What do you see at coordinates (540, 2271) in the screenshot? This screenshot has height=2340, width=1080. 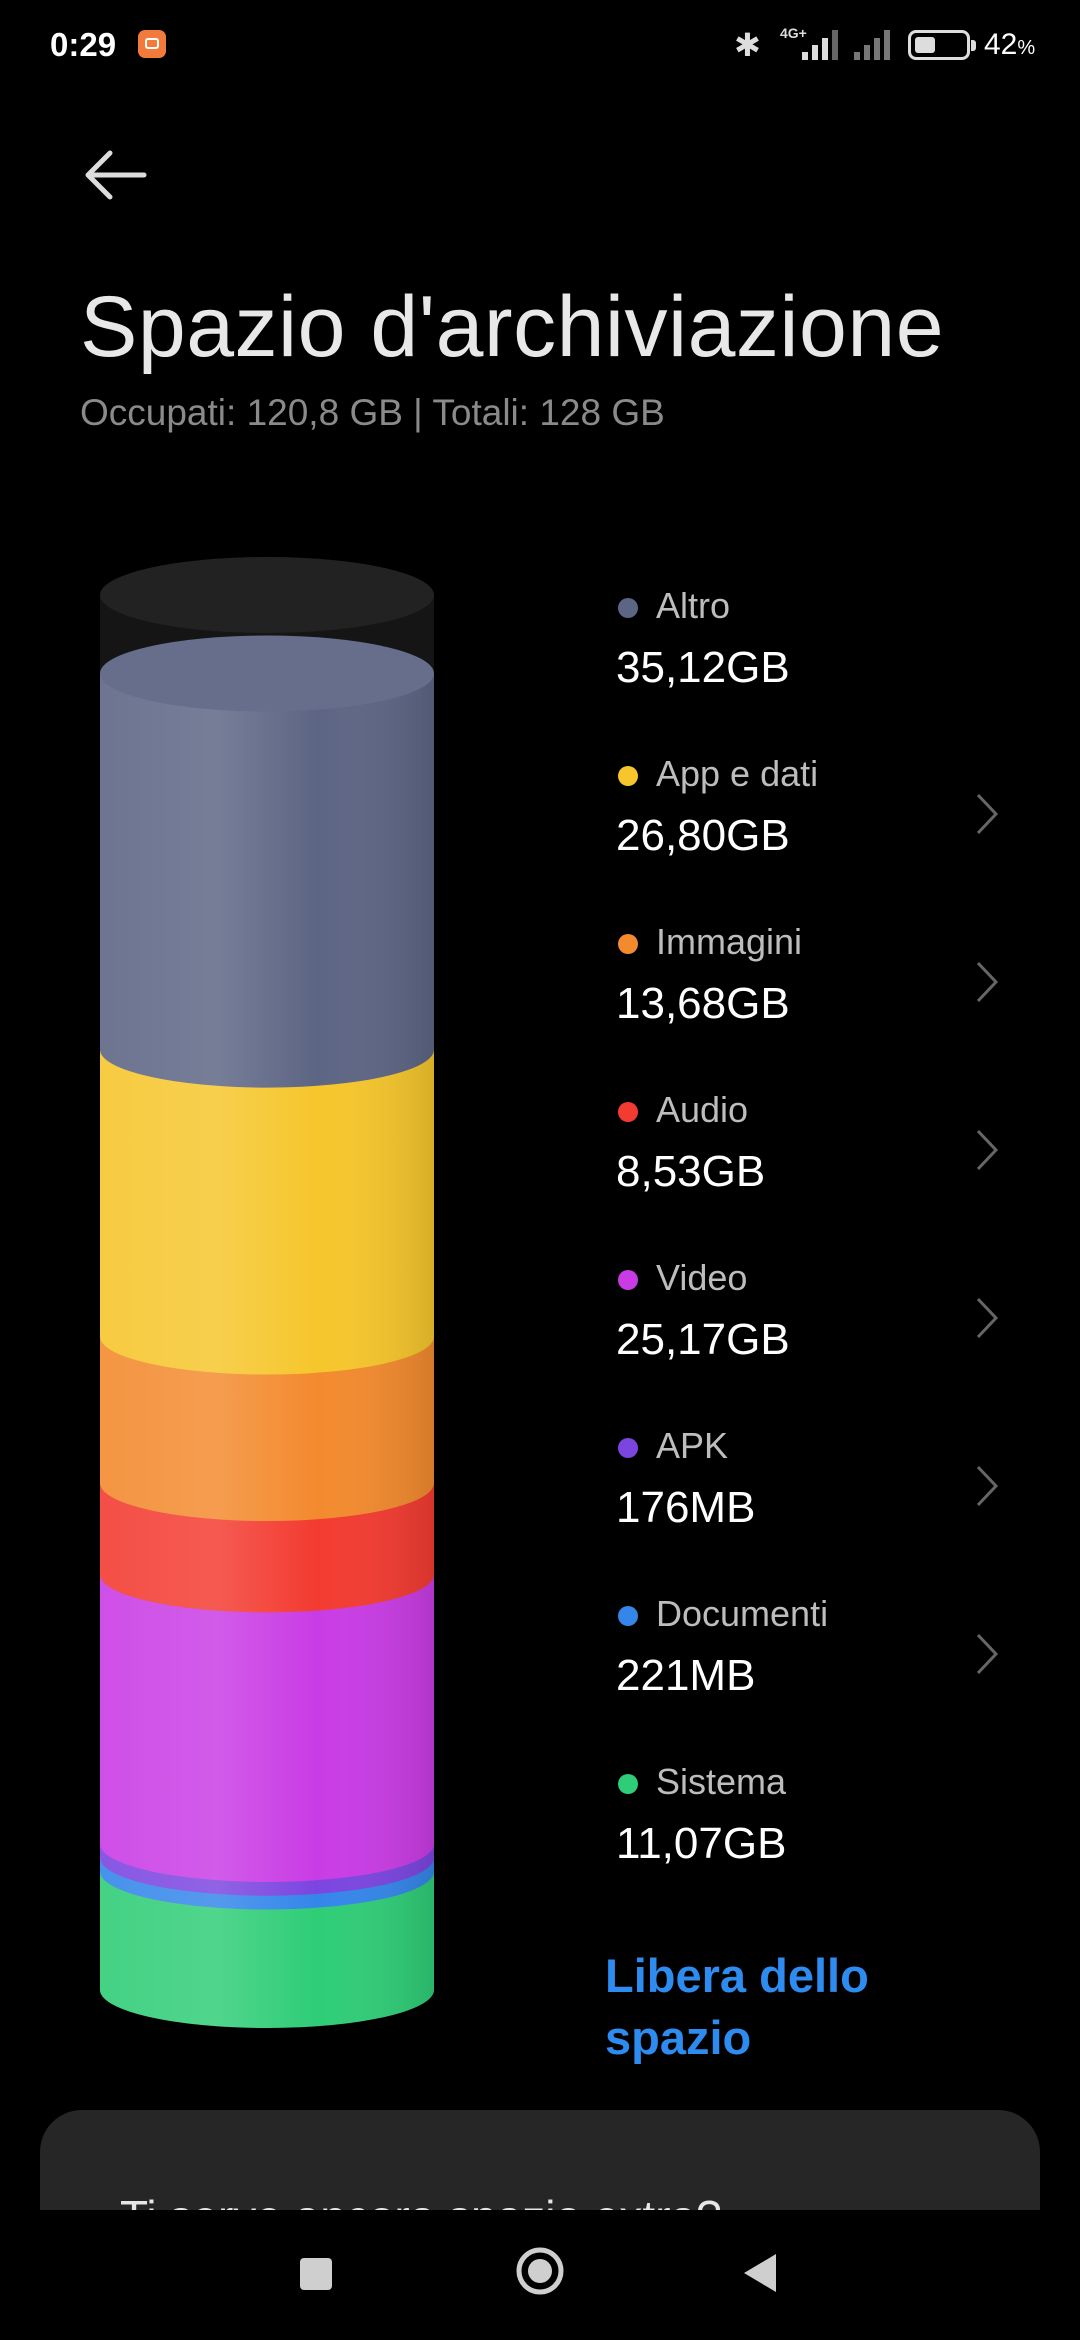 I see `home-circle-icon` at bounding box center [540, 2271].